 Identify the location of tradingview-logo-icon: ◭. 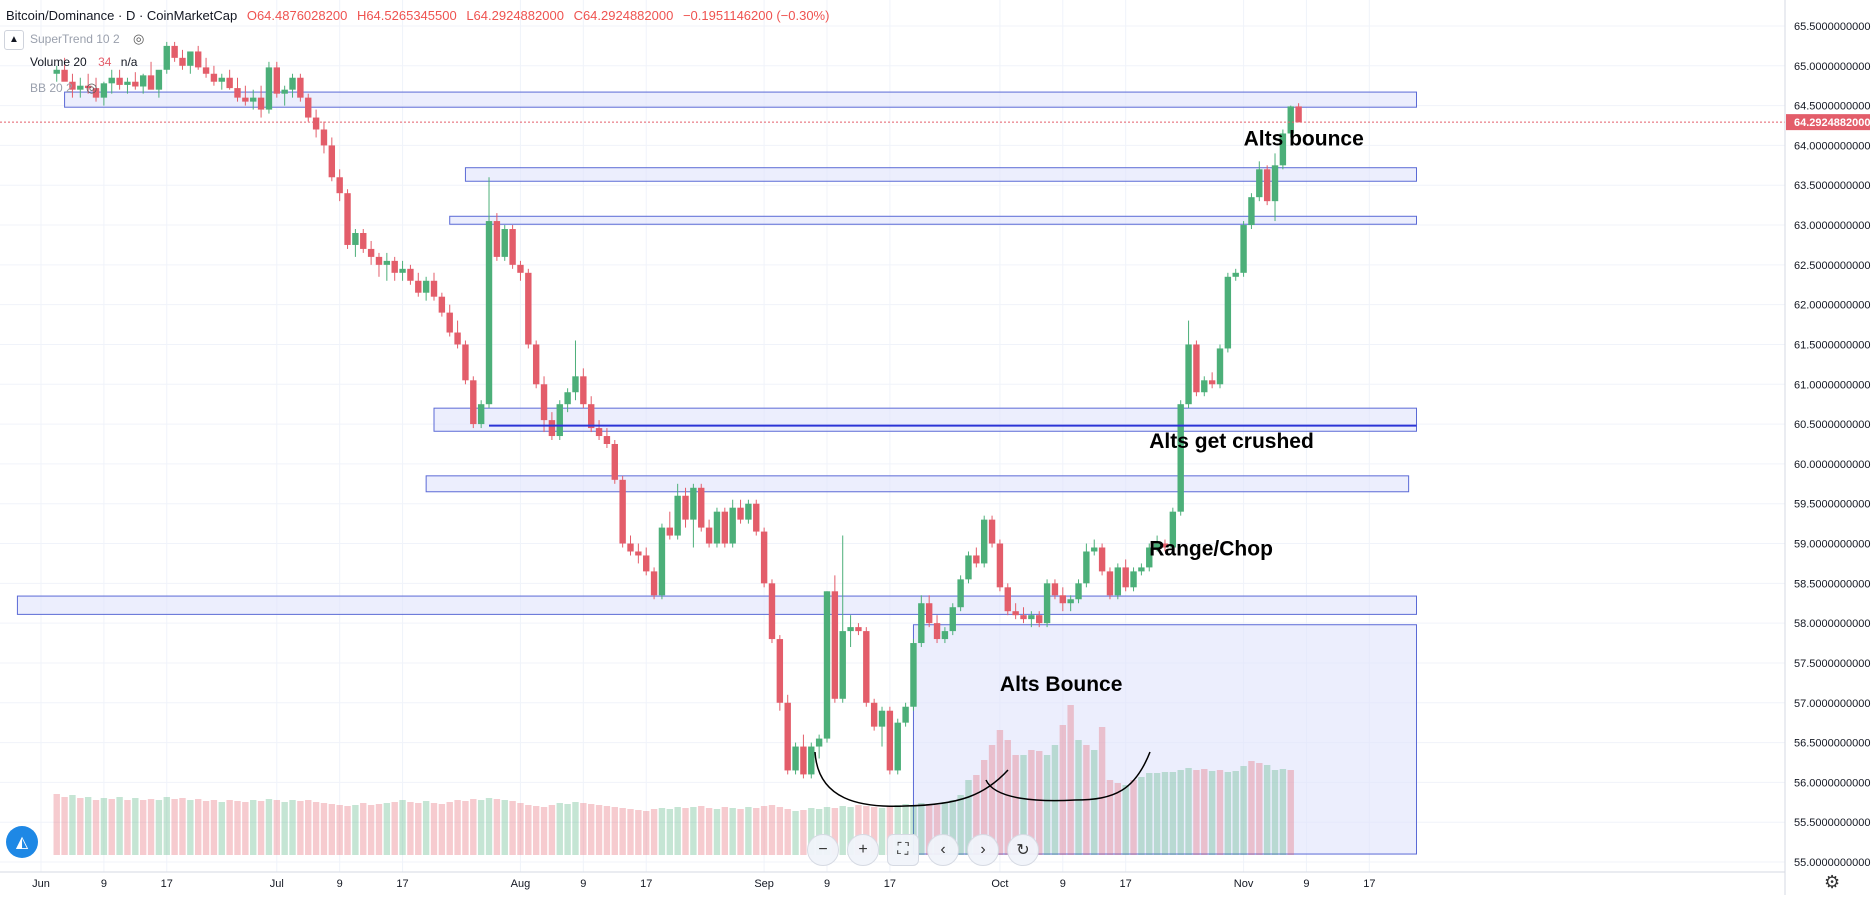
(22, 842).